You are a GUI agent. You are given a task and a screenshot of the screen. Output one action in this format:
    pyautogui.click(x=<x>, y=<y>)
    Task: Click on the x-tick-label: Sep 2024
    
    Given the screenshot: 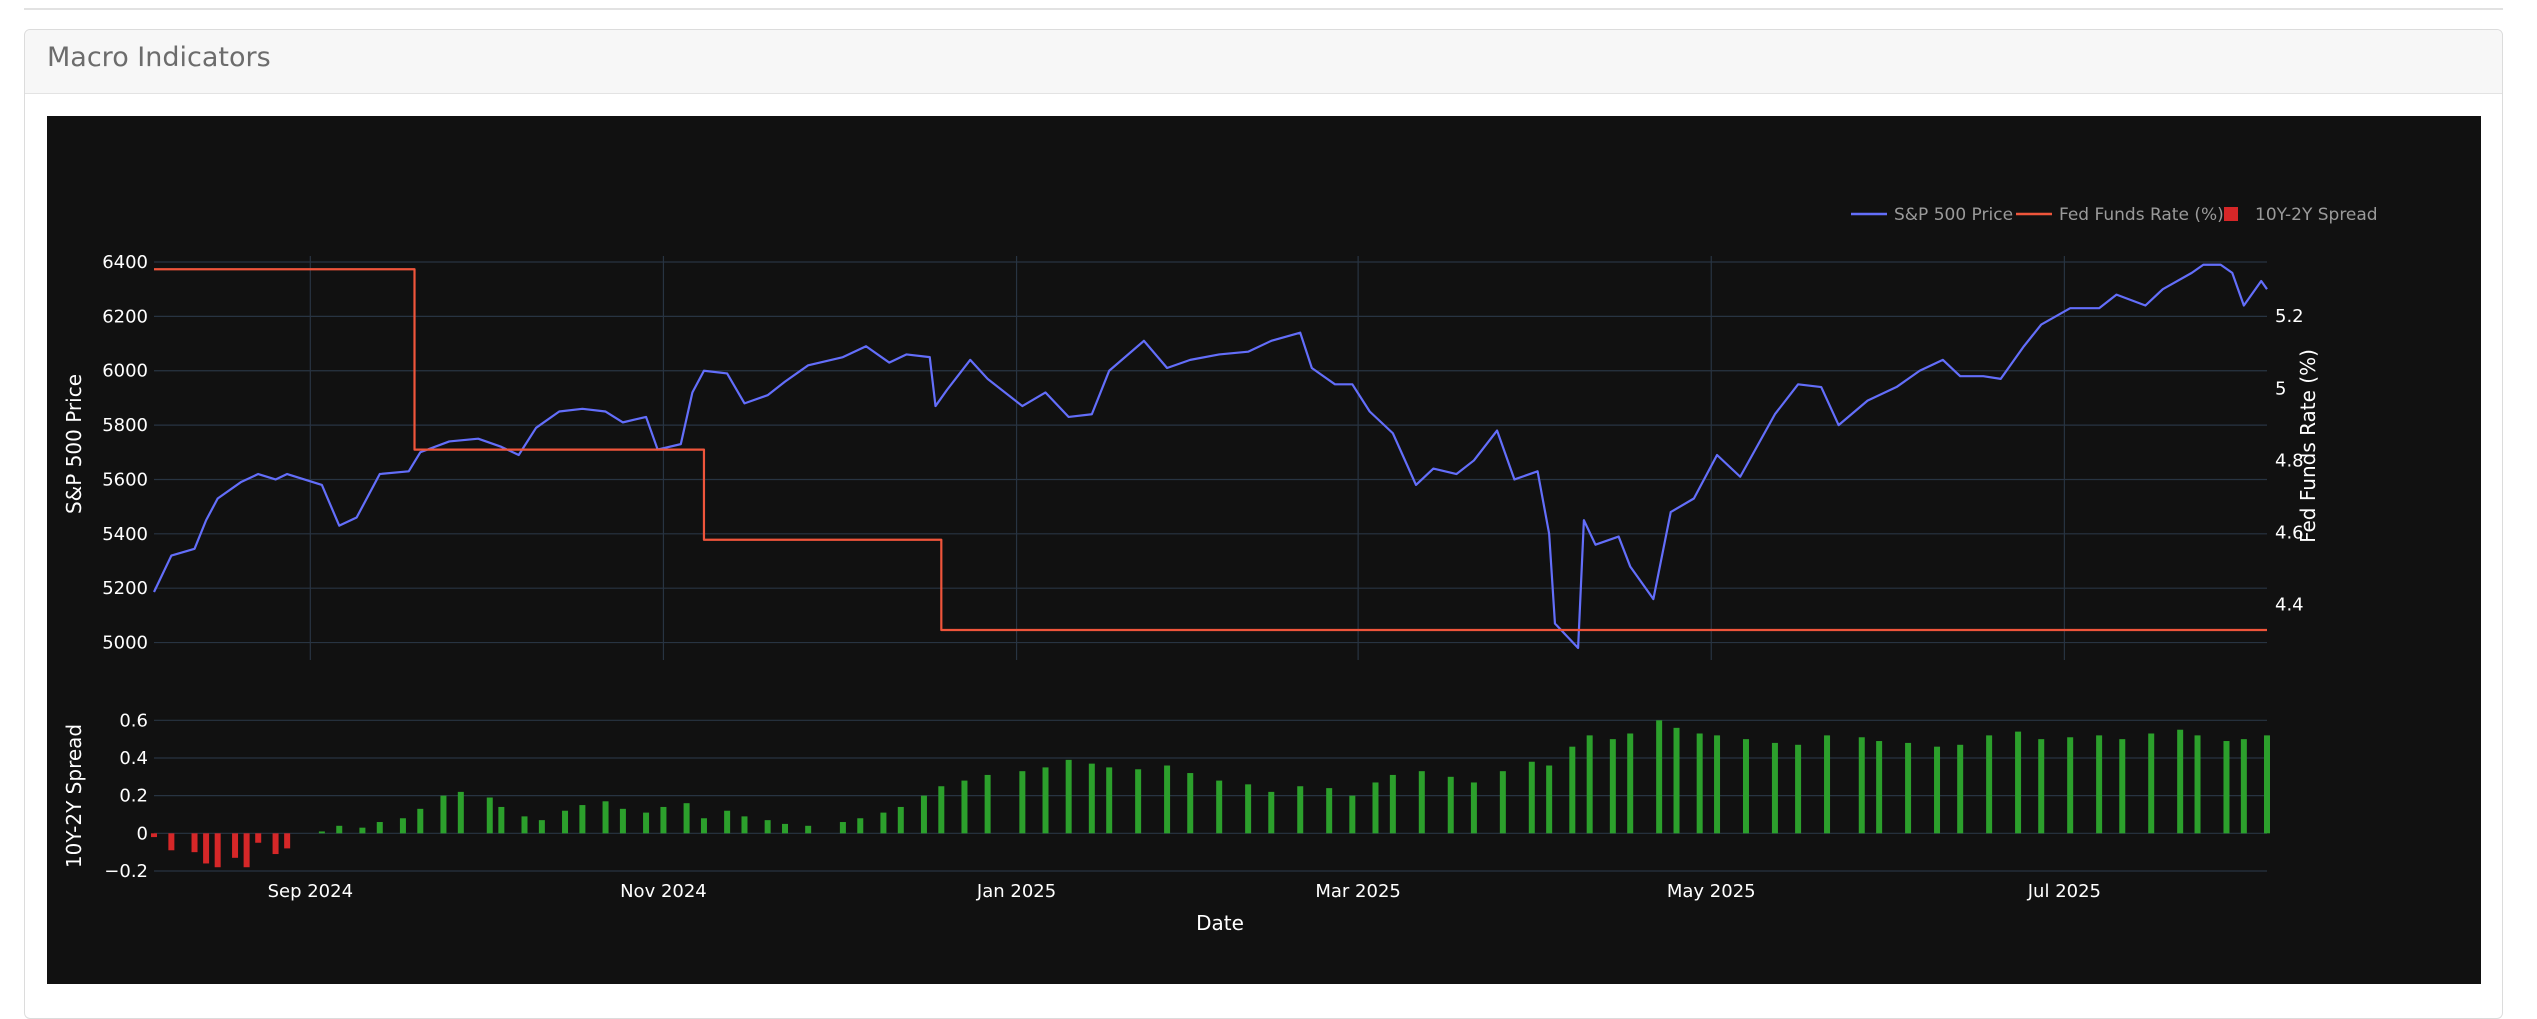 What is the action you would take?
    pyautogui.click(x=310, y=891)
    